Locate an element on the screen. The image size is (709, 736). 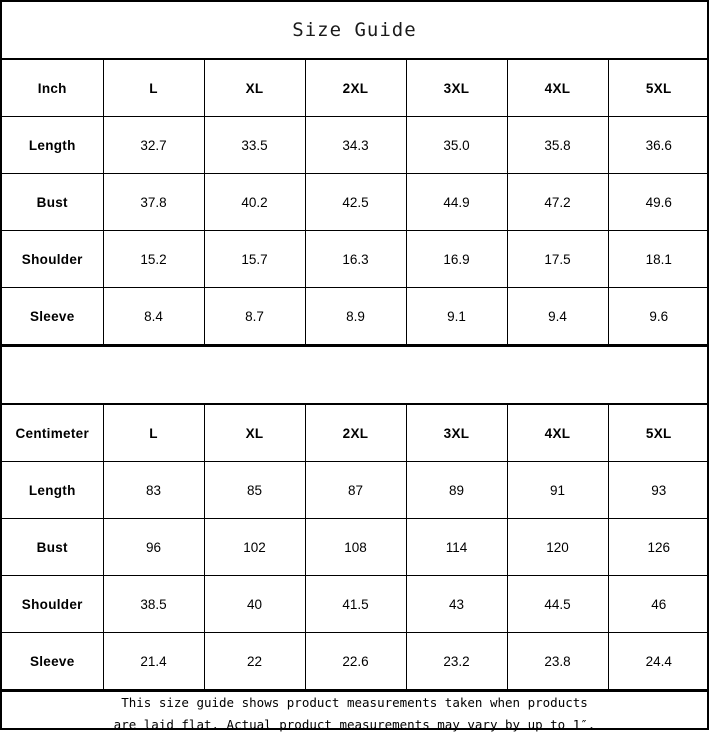
cell-cm-length-3xl: 89 is located at coordinates (456, 490).